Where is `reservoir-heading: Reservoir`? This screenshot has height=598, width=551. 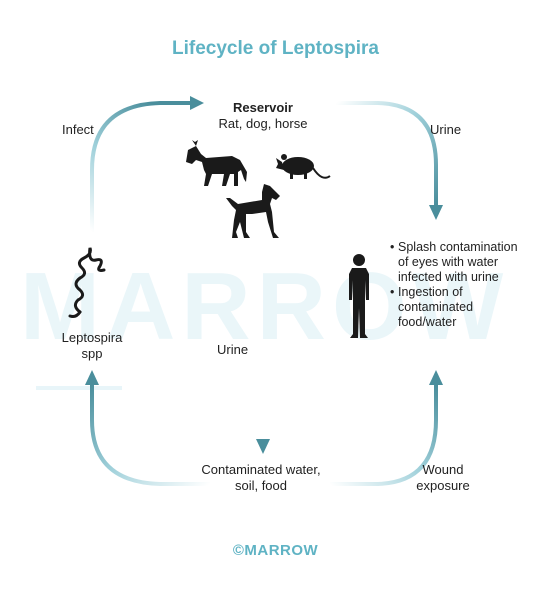 reservoir-heading: Reservoir is located at coordinates (263, 107).